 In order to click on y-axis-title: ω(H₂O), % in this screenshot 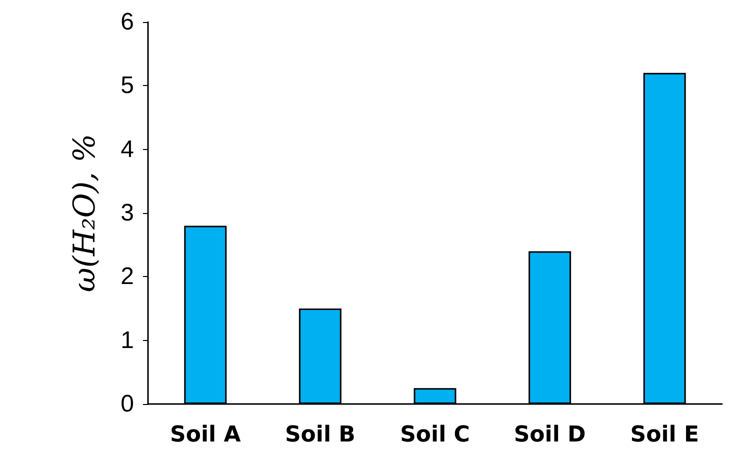, I will do `click(85, 213)`.